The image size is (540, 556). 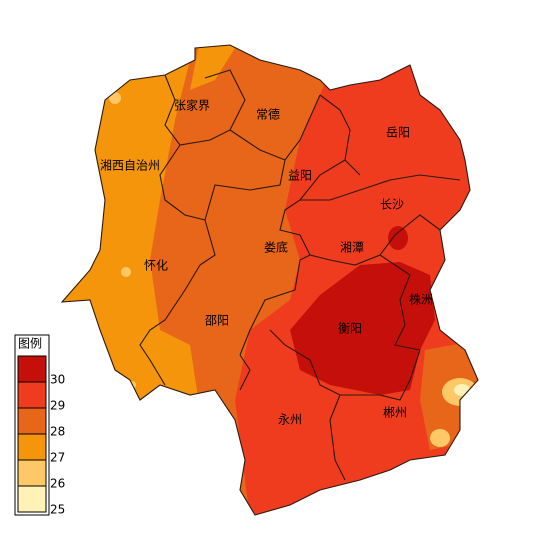 What do you see at coordinates (156, 266) in the screenshot?
I see `city-label: 怀化` at bounding box center [156, 266].